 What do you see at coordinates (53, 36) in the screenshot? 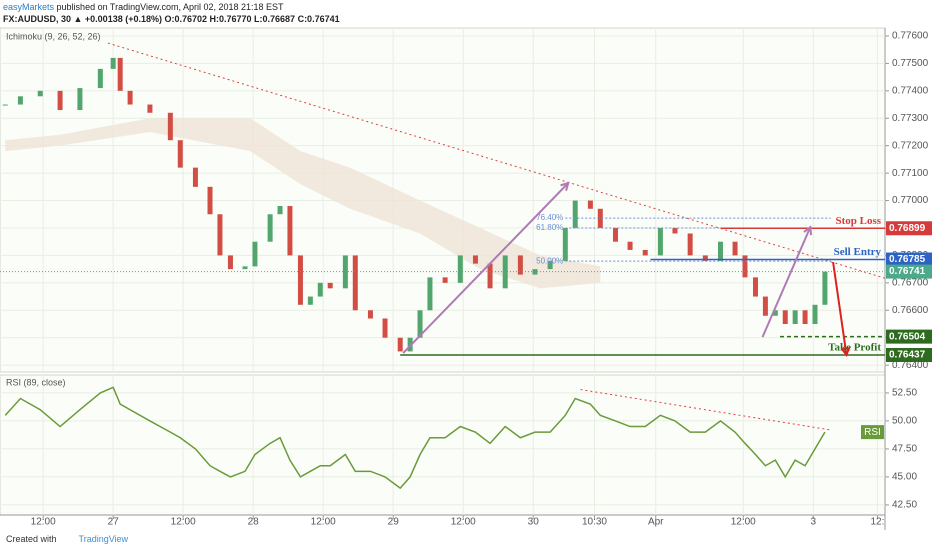
I see `panel-title: Ichimoku (9, 26, 52, 26)` at bounding box center [53, 36].